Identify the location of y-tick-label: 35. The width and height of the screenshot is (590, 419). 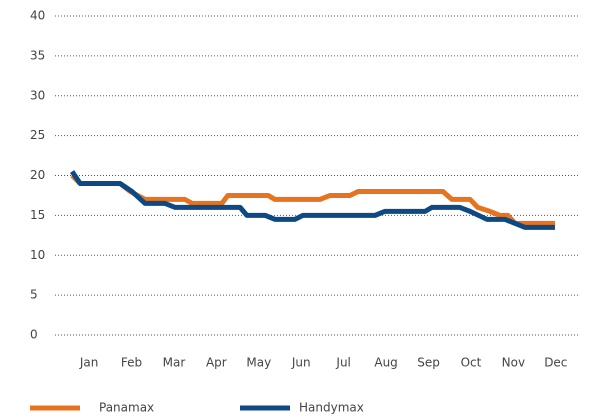
(37, 55).